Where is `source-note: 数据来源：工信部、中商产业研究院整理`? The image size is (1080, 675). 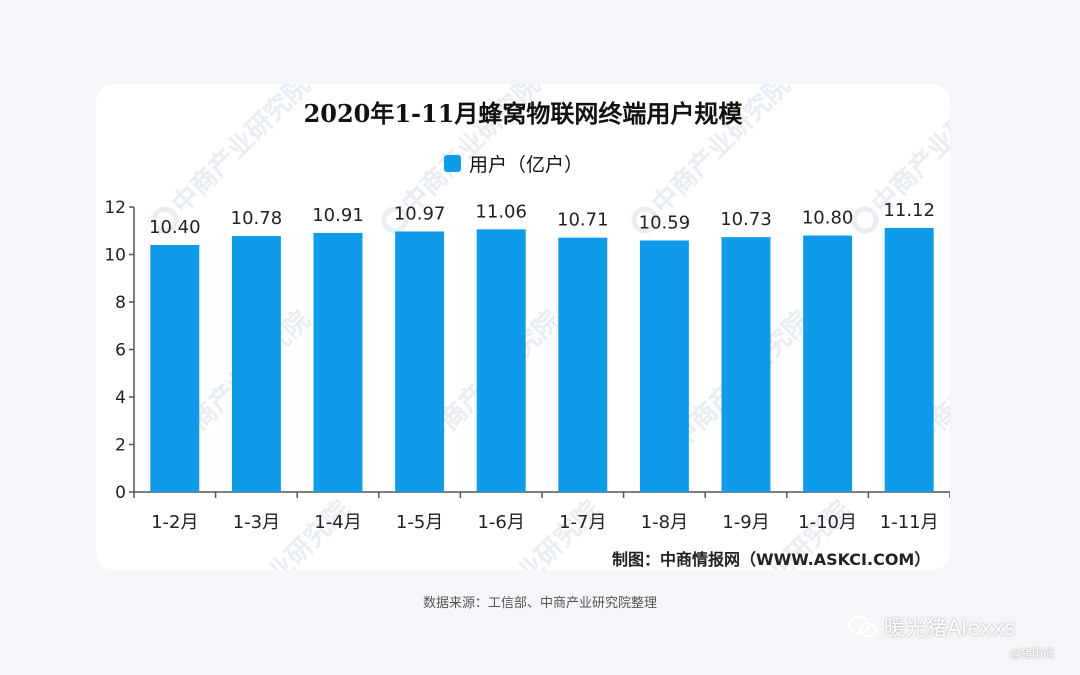 source-note: 数据来源：工信部、中商产业研究院整理 is located at coordinates (539, 603).